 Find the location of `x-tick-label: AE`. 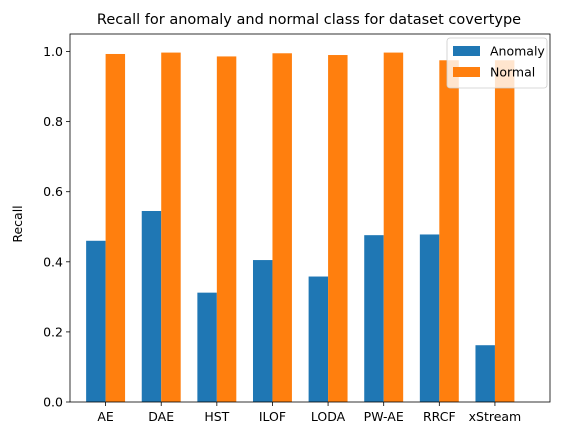

x-tick-label: AE is located at coordinates (105, 416).